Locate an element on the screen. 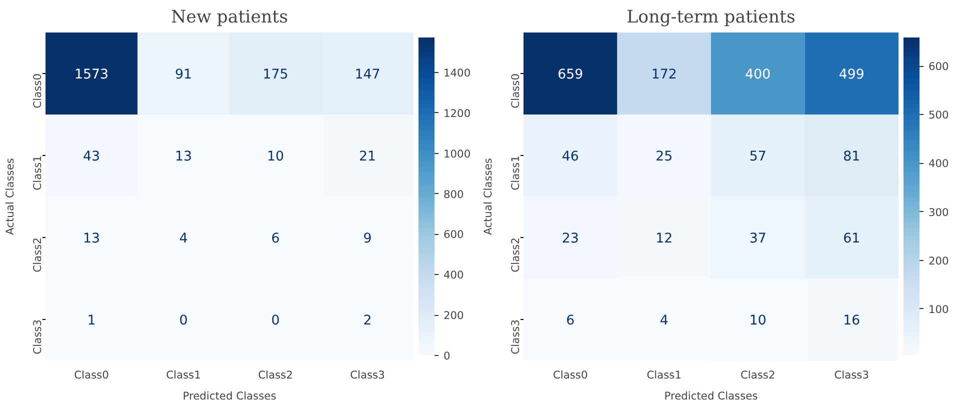  data-label: 659 is located at coordinates (571, 75).